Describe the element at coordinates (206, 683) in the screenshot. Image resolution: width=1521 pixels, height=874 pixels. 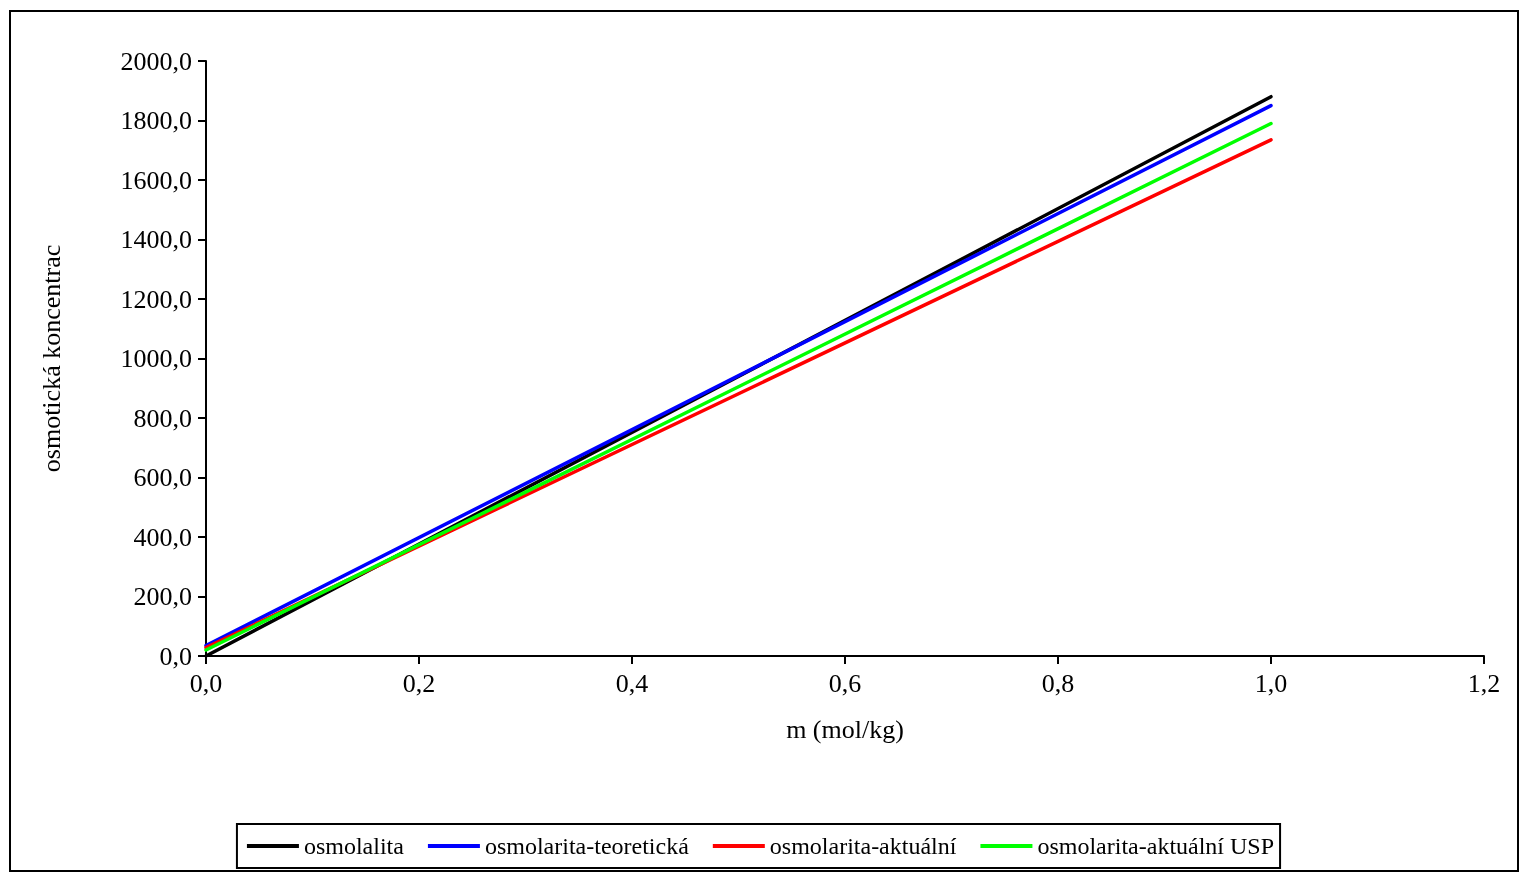
I see `x-tick-label: 0,0` at that location.